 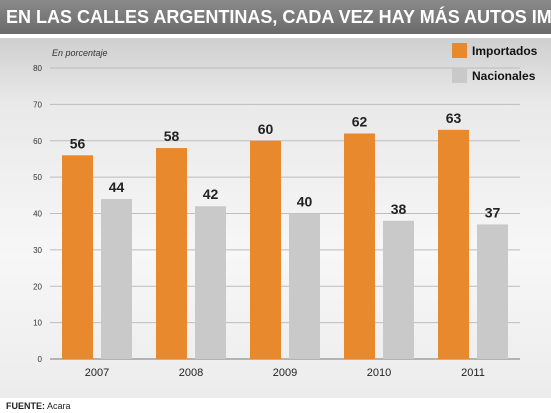 What do you see at coordinates (37, 214) in the screenshot?
I see `y-tick-label: 40` at bounding box center [37, 214].